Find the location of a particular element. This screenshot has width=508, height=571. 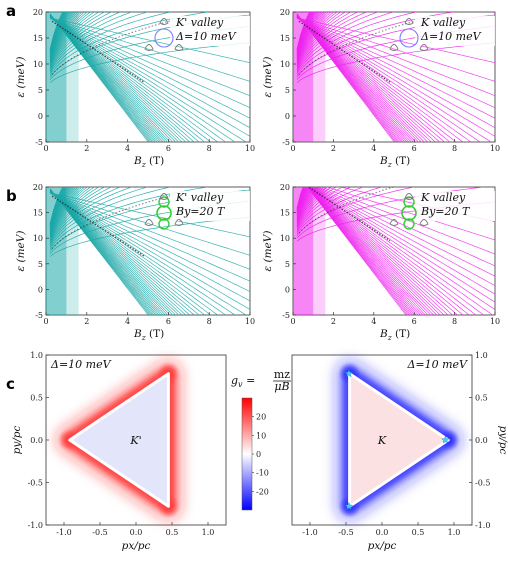

colorbar-label: gv = is located at coordinates (243, 381).